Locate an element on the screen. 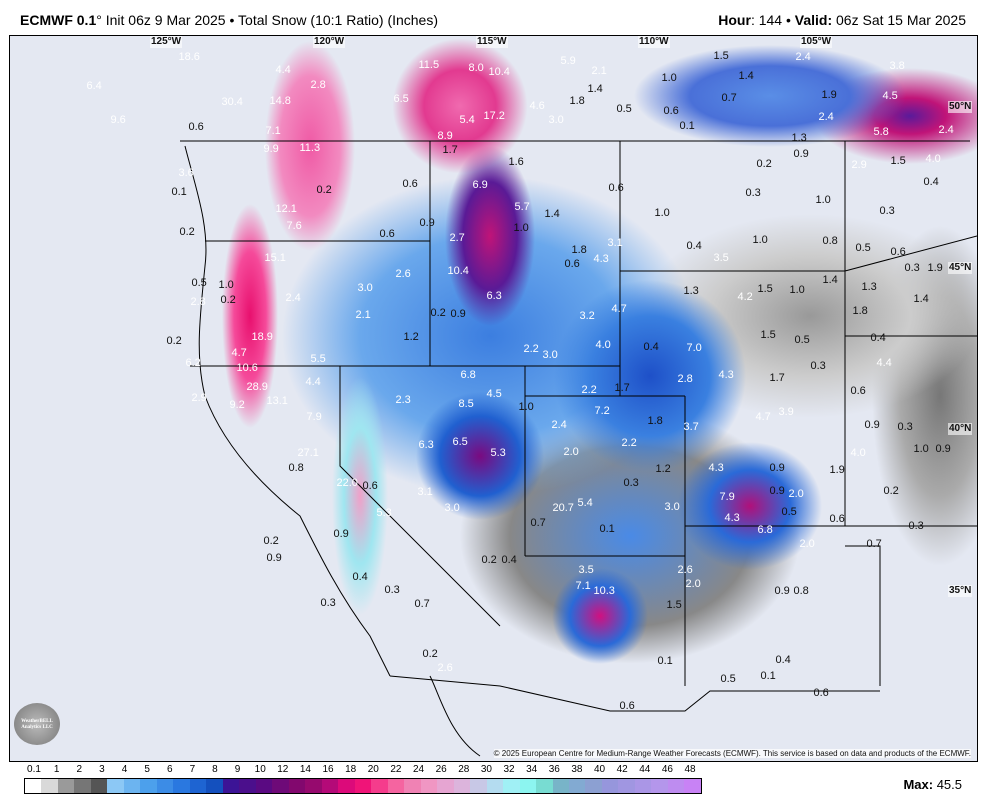  snow-total-label: 4.7 is located at coordinates (619, 309).